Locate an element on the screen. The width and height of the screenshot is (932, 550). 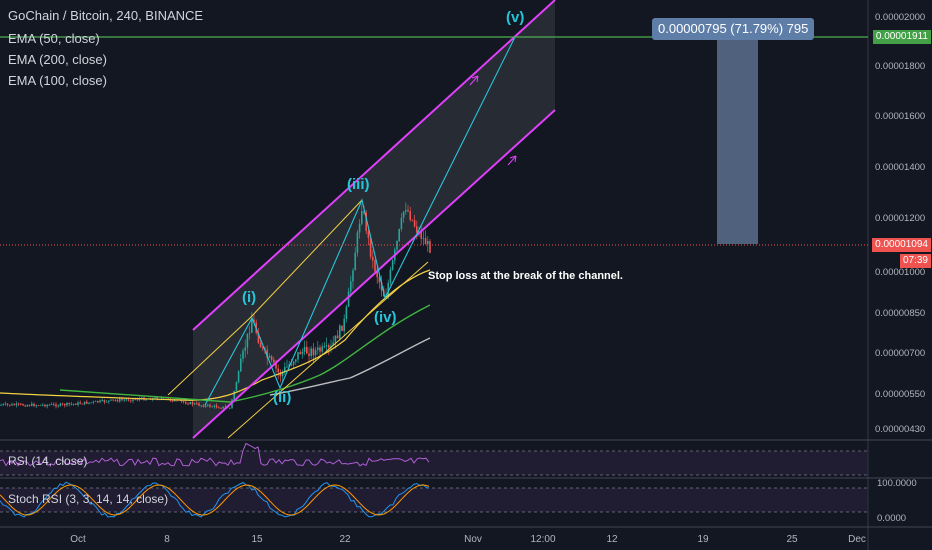
y-tick-label: 0.00001600 is located at coordinates (900, 116).